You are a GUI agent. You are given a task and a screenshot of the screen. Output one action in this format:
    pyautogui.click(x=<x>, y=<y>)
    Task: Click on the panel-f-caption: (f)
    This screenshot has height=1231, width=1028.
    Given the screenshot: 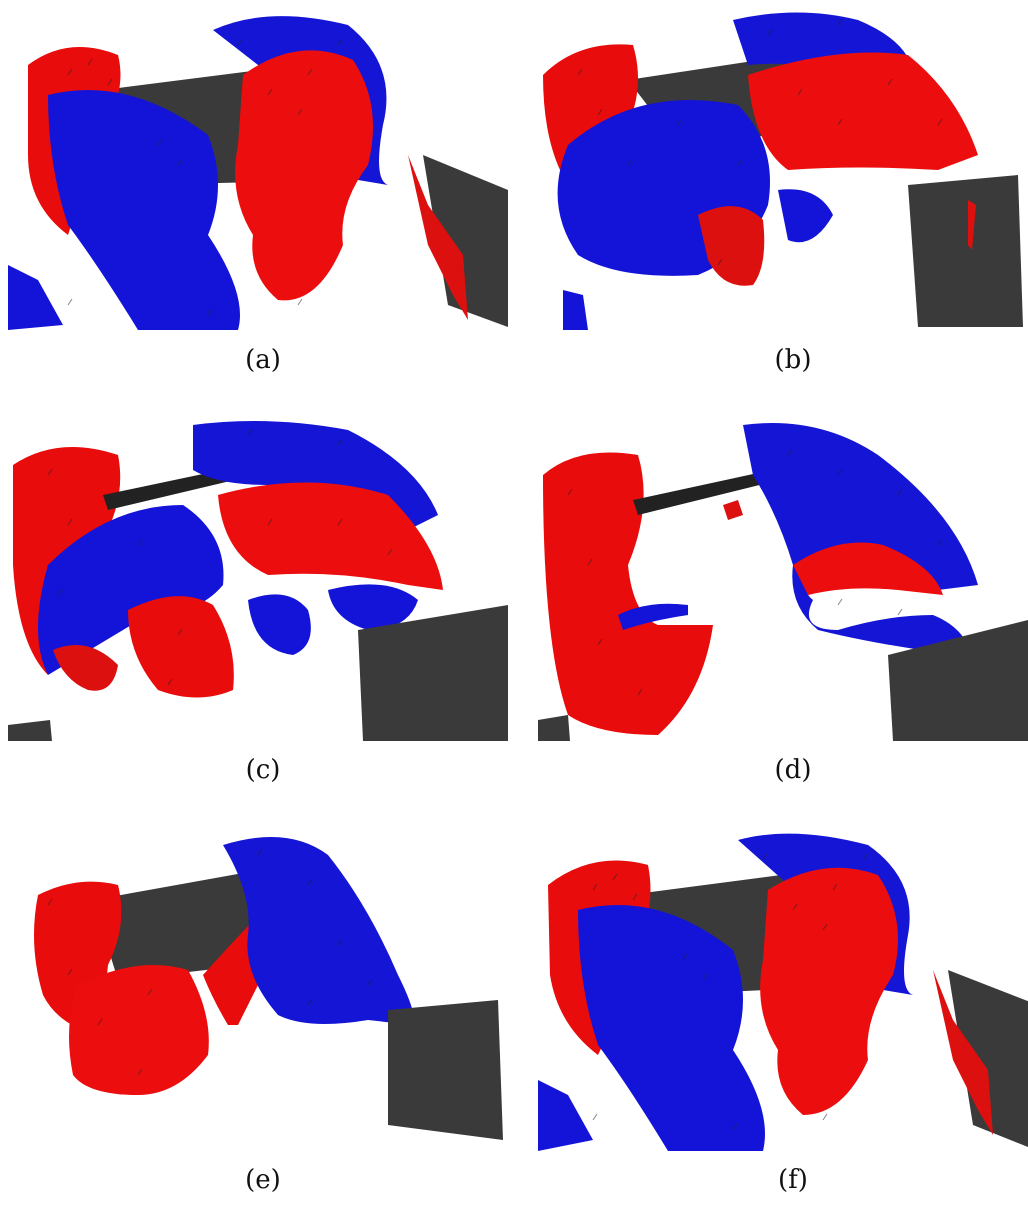 What is the action you would take?
    pyautogui.click(x=793, y=1180)
    